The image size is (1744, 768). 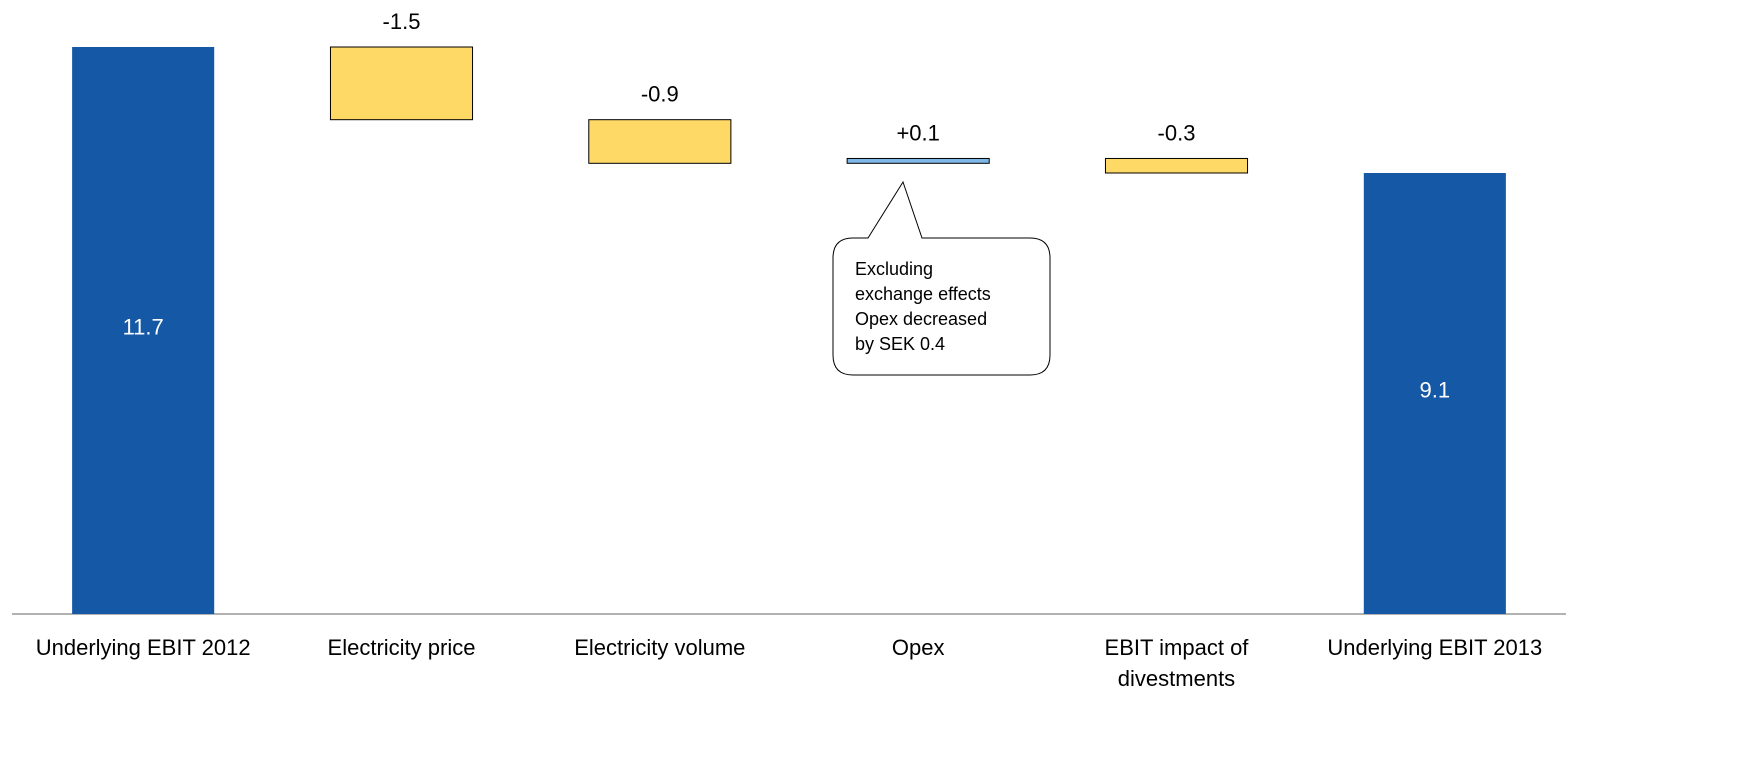 What do you see at coordinates (143, 326) in the screenshot?
I see `value-label: 11.7` at bounding box center [143, 326].